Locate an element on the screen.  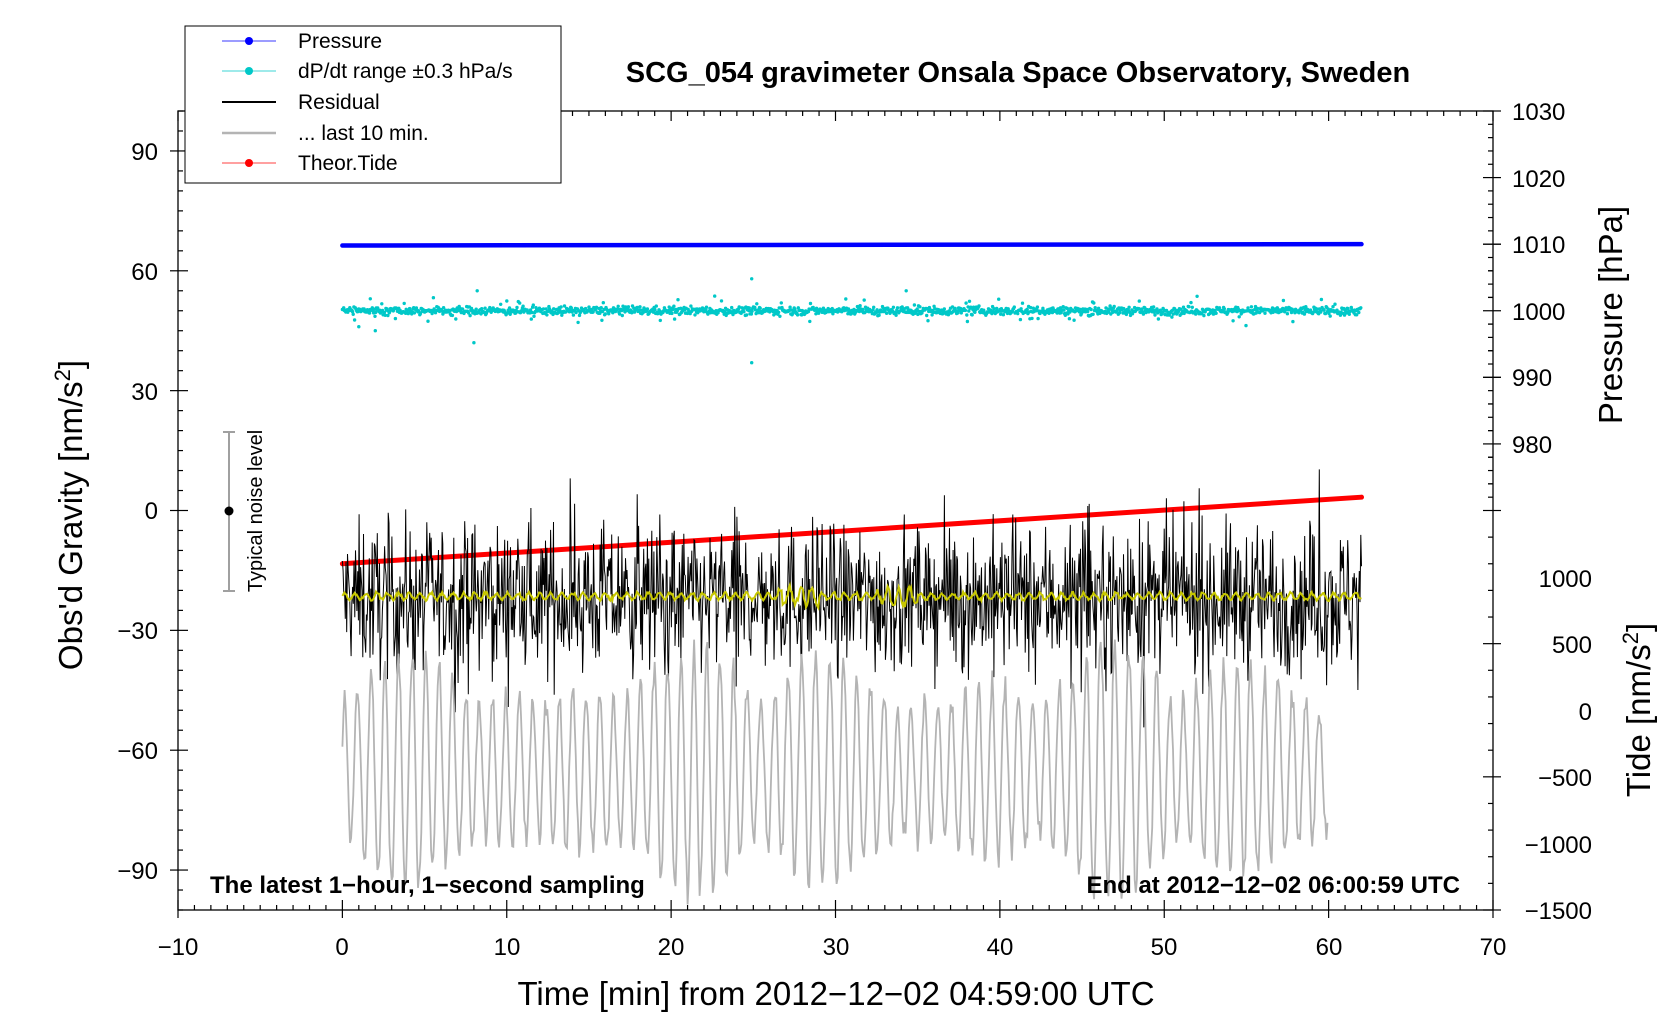
annotation-sampling: The latest 1−hour, 1−second sampling is located at coordinates (427, 885).